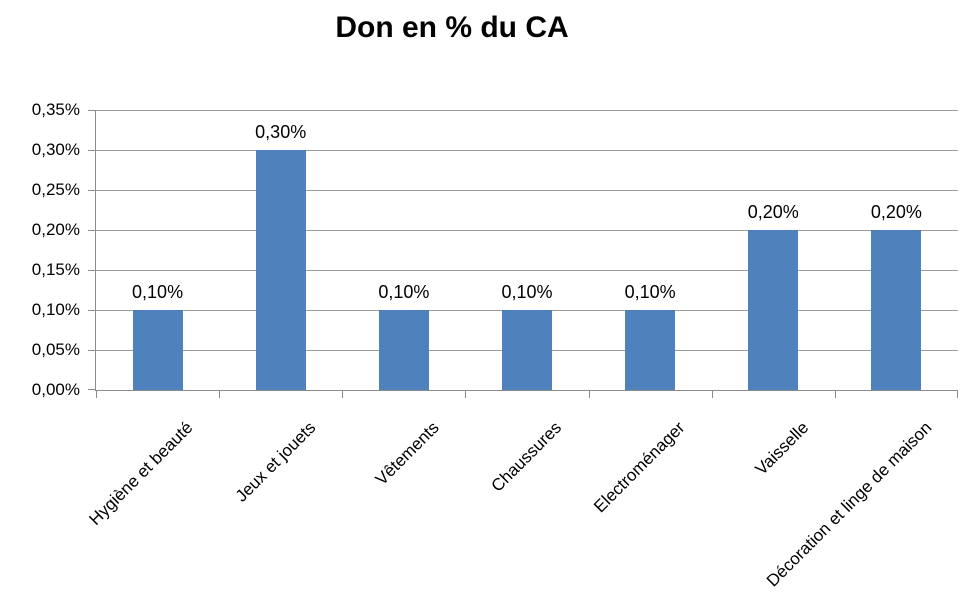  I want to click on x-axis-label: Electroménager, so click(639, 467).